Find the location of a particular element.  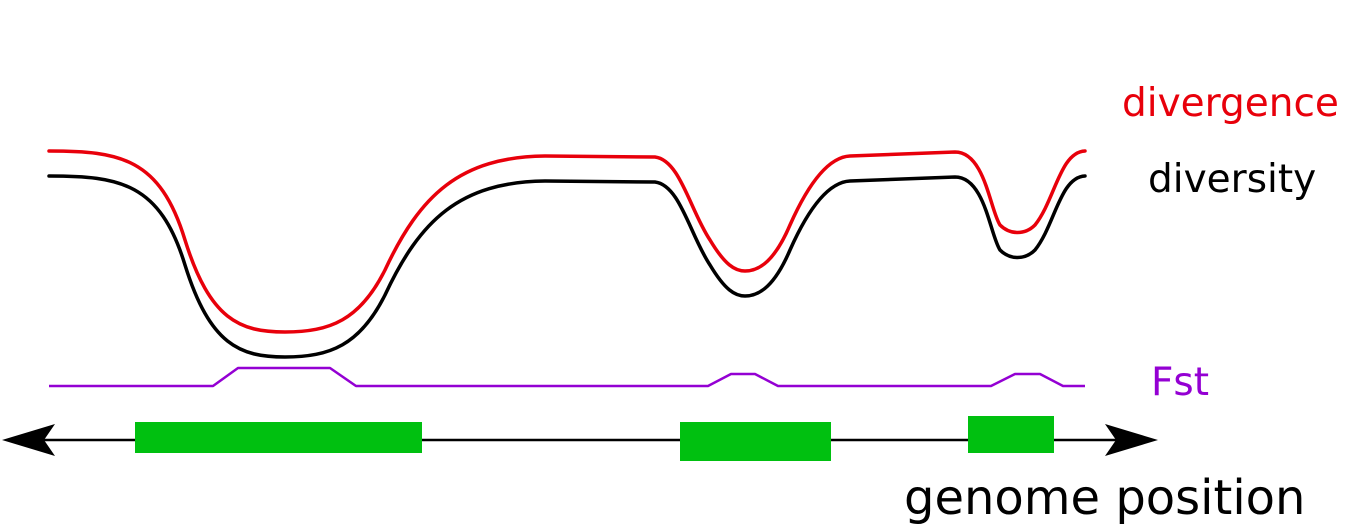

axis-left-arrowhead is located at coordinates (28, 440).